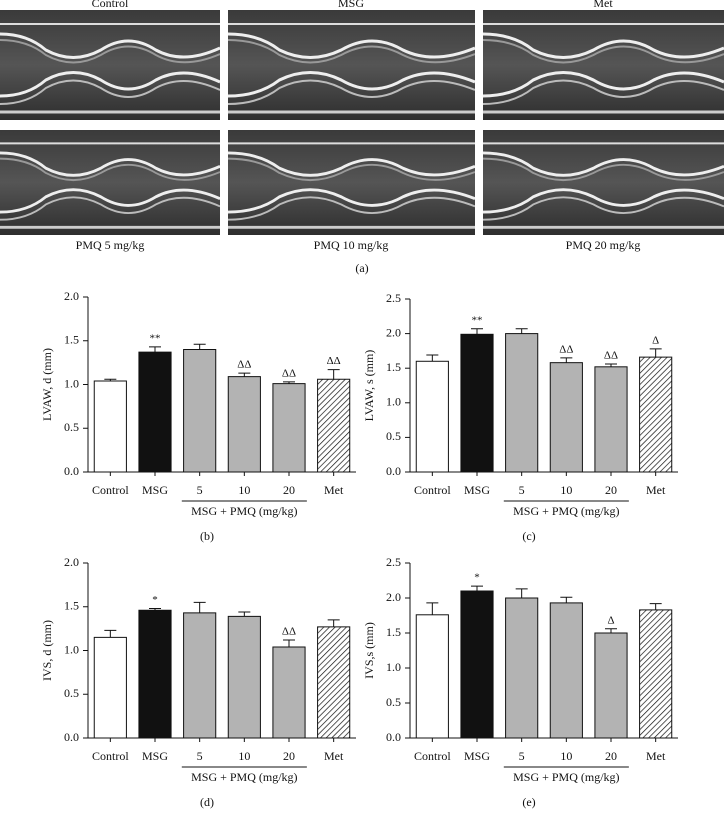  What do you see at coordinates (393, 298) in the screenshot?
I see `y-tick-label: 2.5` at bounding box center [393, 298].